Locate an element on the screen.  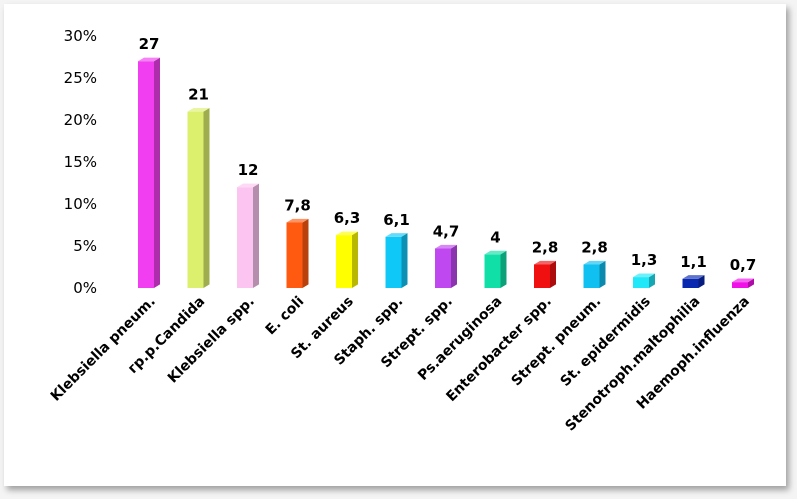
y-tick-label: 30% is located at coordinates (80, 36).